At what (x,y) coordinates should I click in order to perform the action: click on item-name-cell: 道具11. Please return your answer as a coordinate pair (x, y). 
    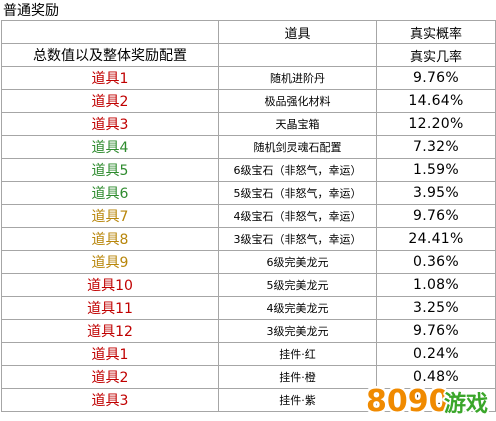
    Looking at the image, I should click on (110, 308).